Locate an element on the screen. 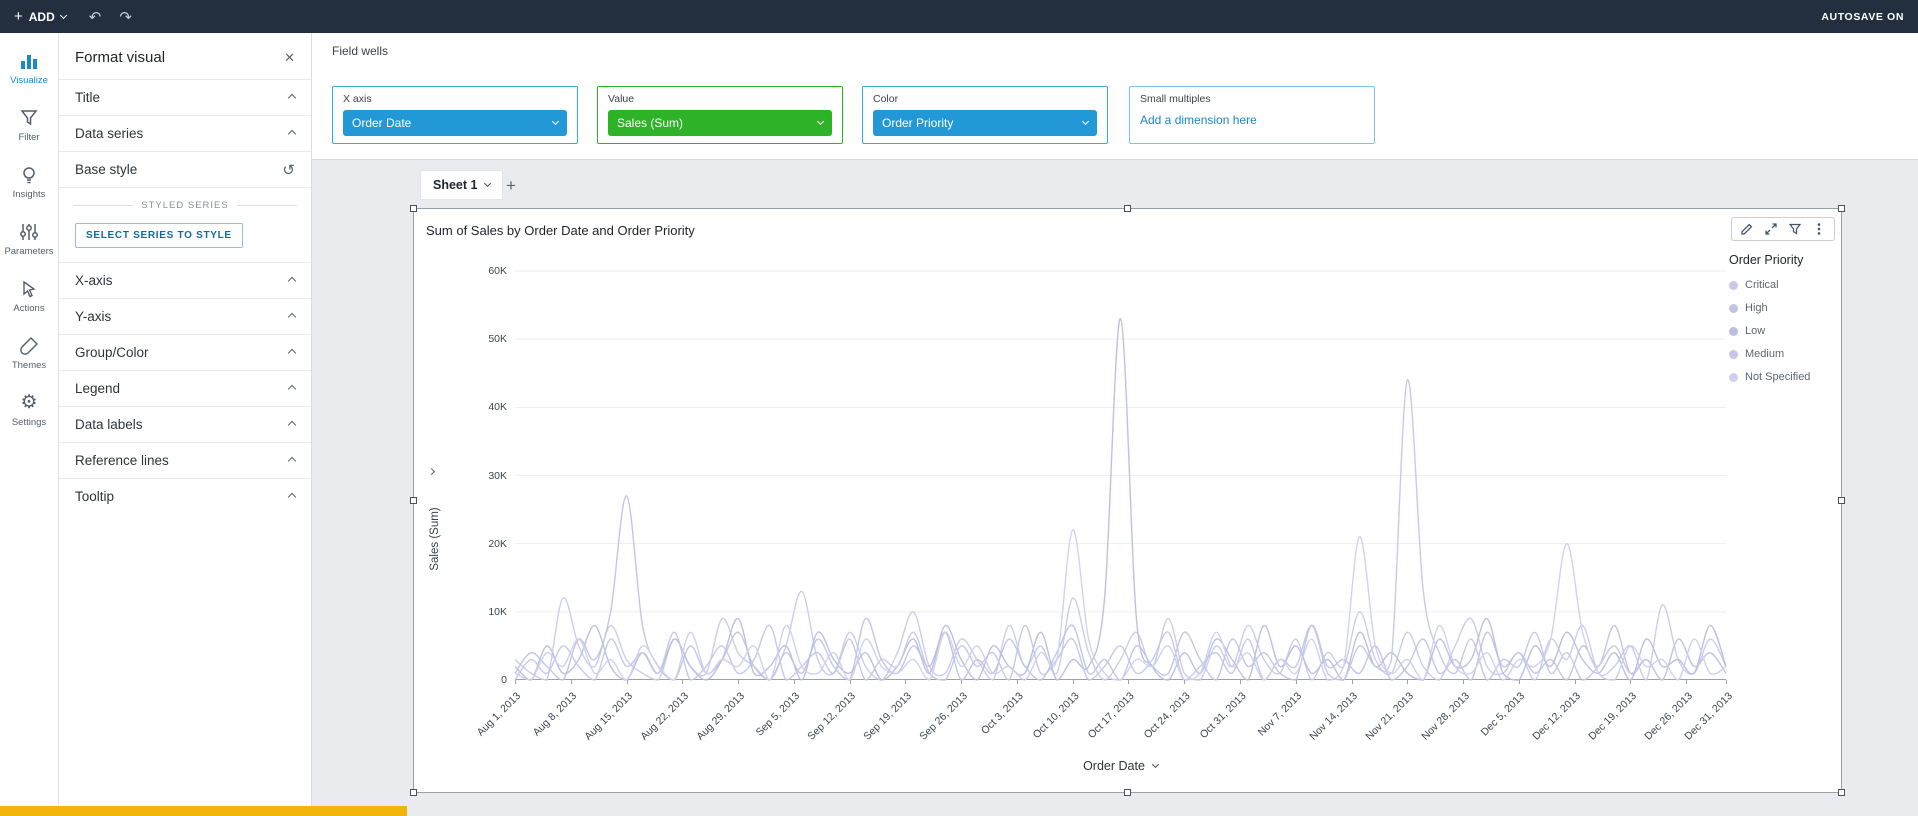 The image size is (1918, 816). styled-series-label: STYLED SERIES is located at coordinates (185, 205).